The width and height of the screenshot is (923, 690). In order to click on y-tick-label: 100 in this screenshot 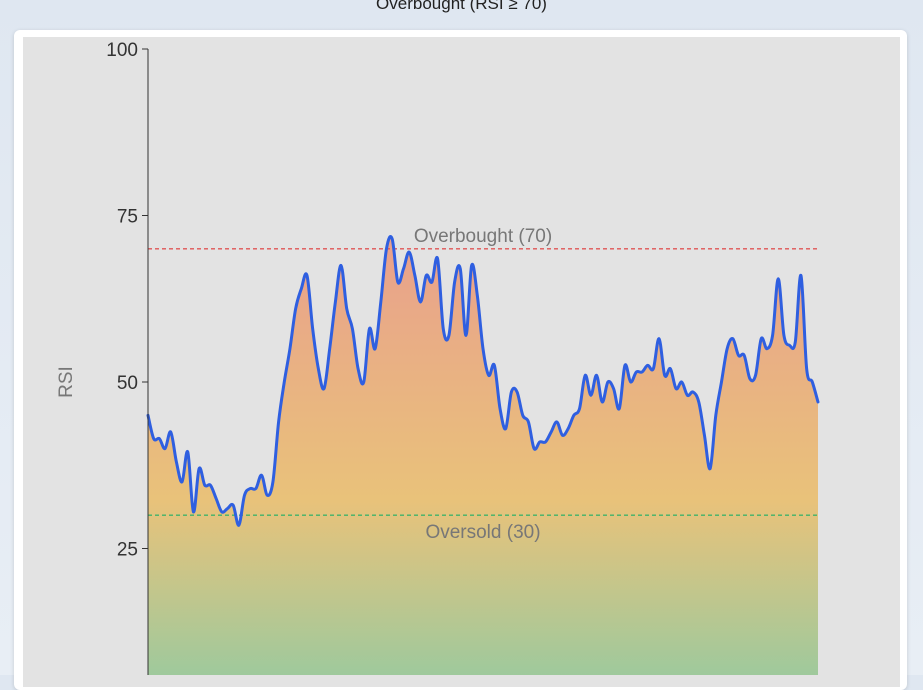, I will do `click(122, 50)`.